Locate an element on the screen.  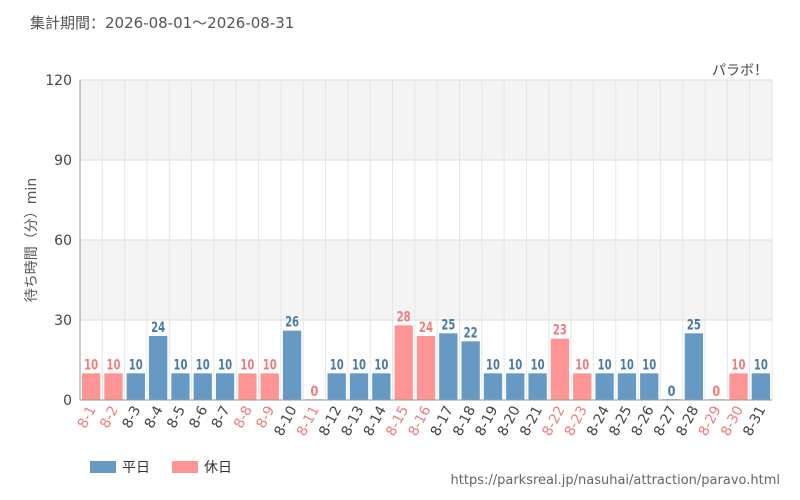
x-tick-label: 8-31 is located at coordinates (754, 421).